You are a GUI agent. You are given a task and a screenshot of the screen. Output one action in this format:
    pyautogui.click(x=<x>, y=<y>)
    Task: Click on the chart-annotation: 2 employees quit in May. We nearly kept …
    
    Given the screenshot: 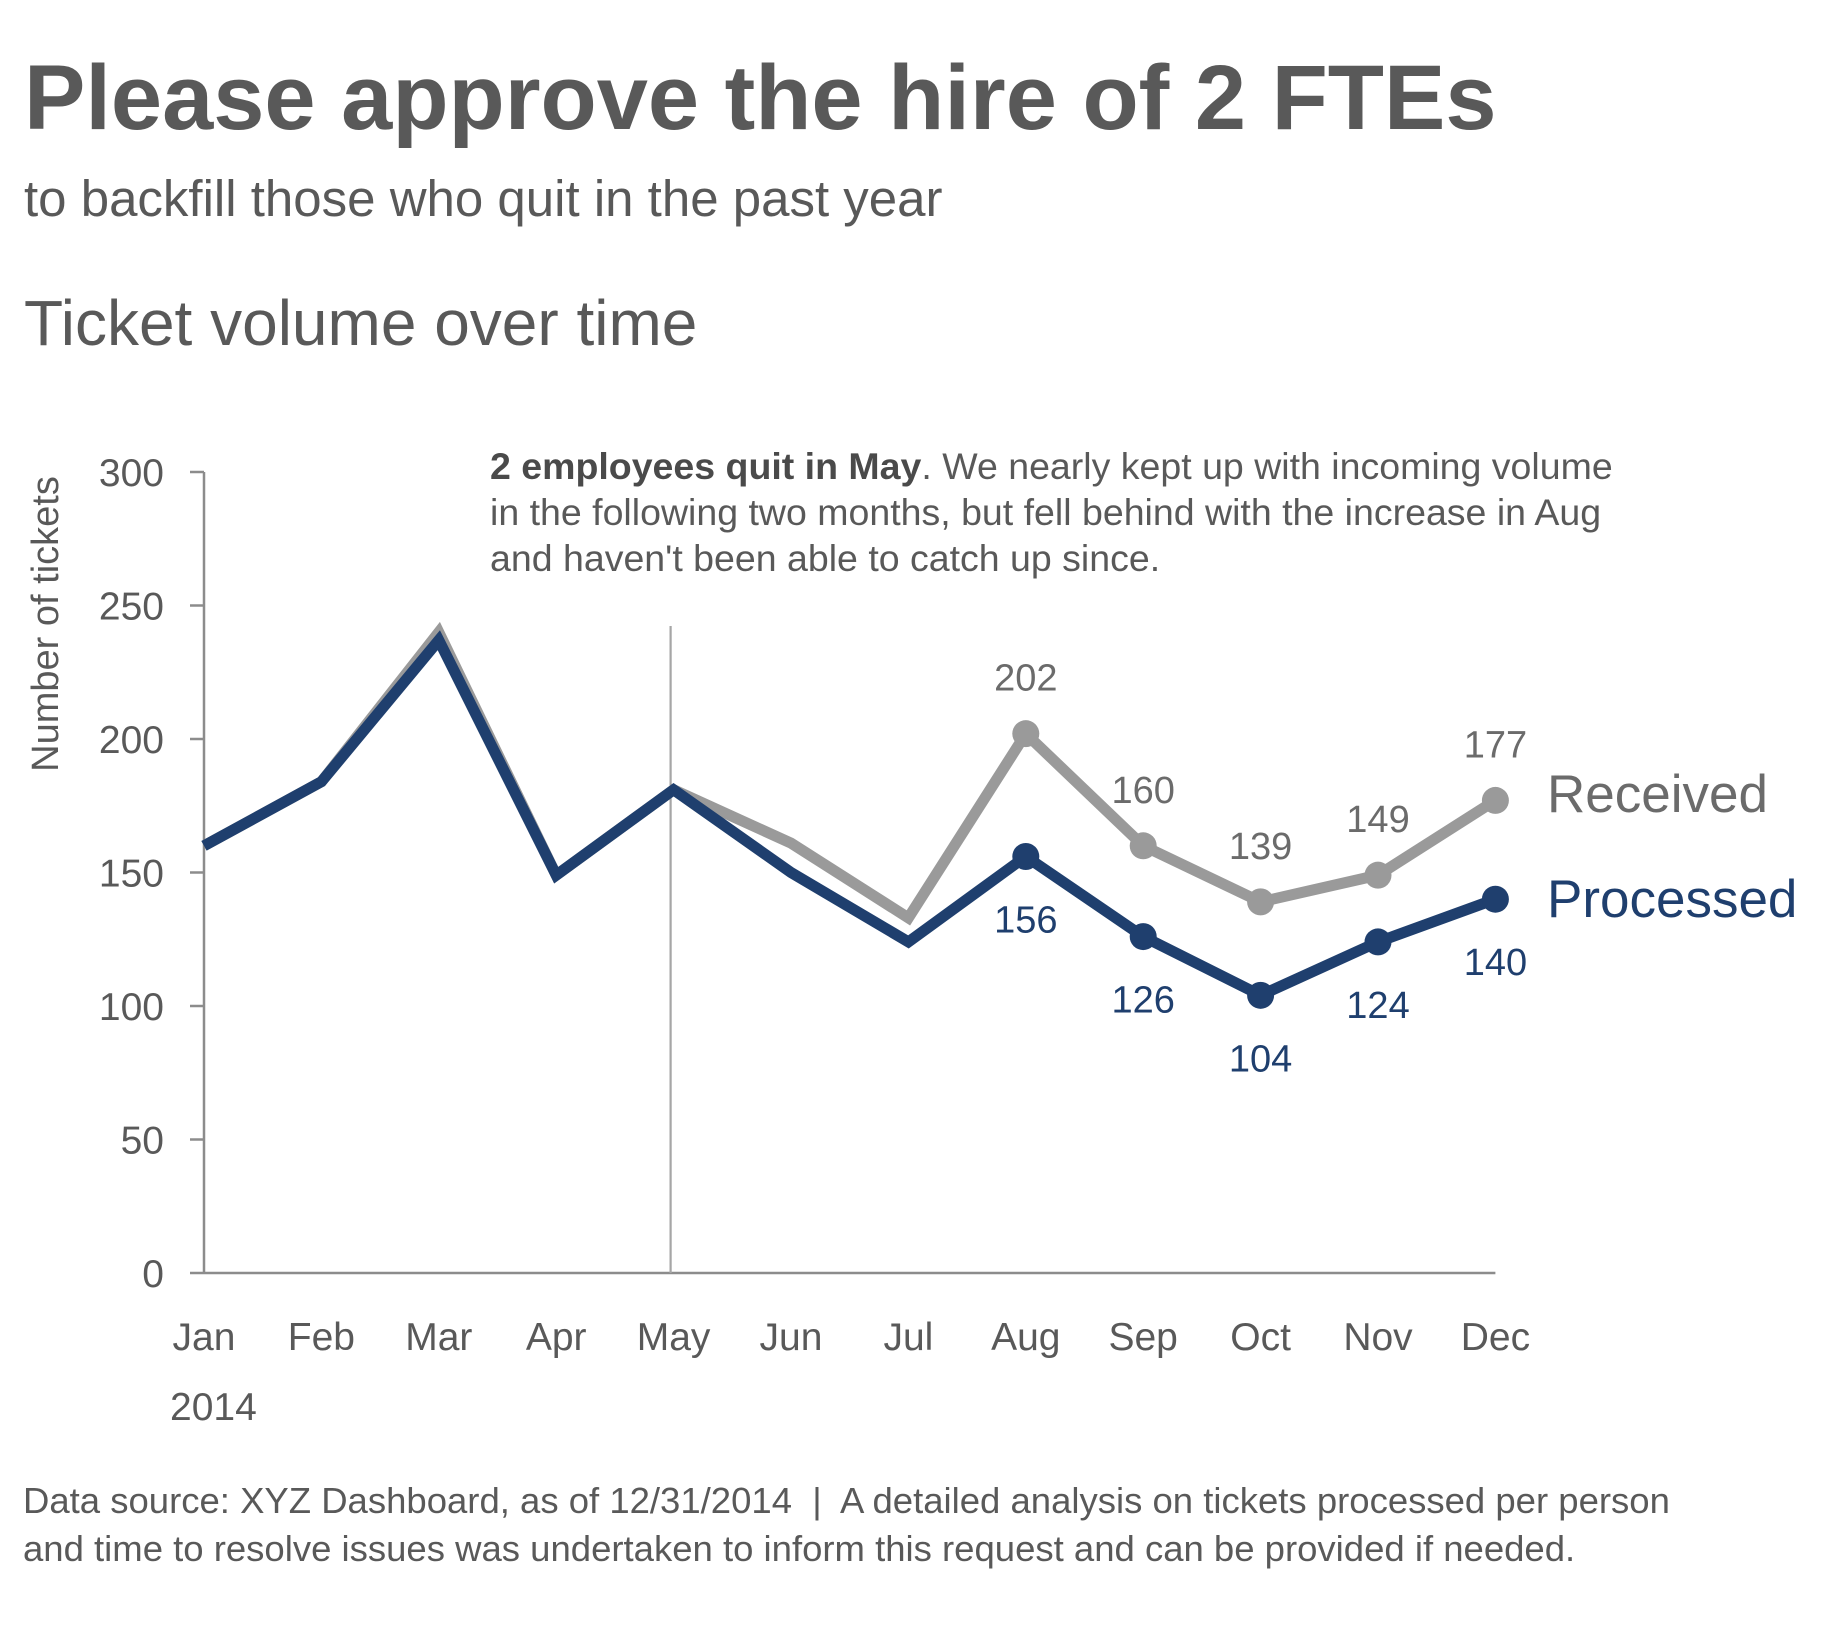 What is the action you would take?
    pyautogui.click(x=1051, y=512)
    